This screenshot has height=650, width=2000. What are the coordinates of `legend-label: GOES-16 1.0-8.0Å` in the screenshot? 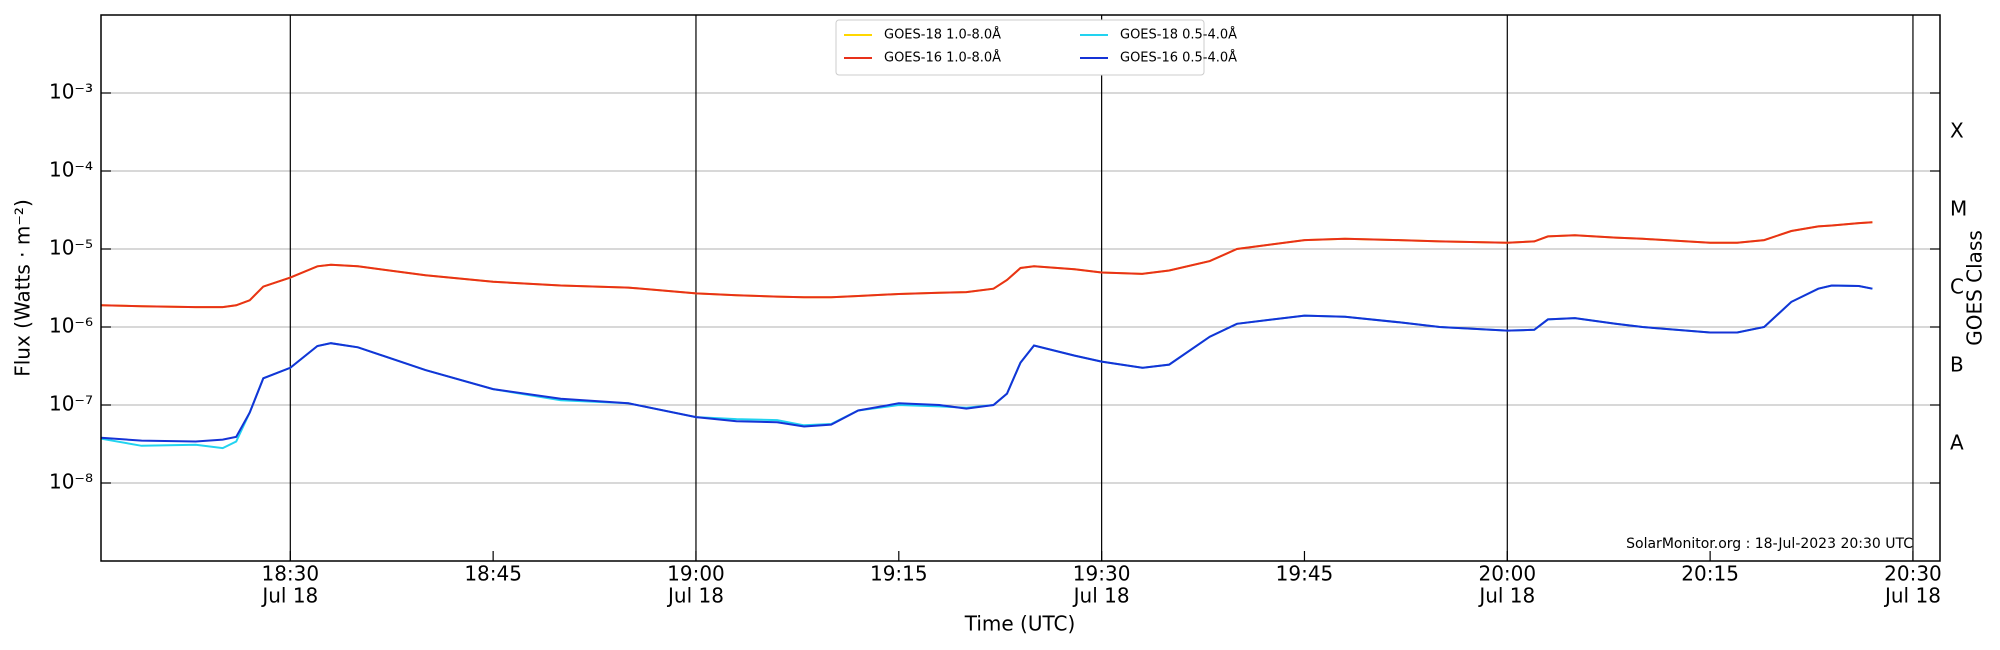 It's located at (942, 58).